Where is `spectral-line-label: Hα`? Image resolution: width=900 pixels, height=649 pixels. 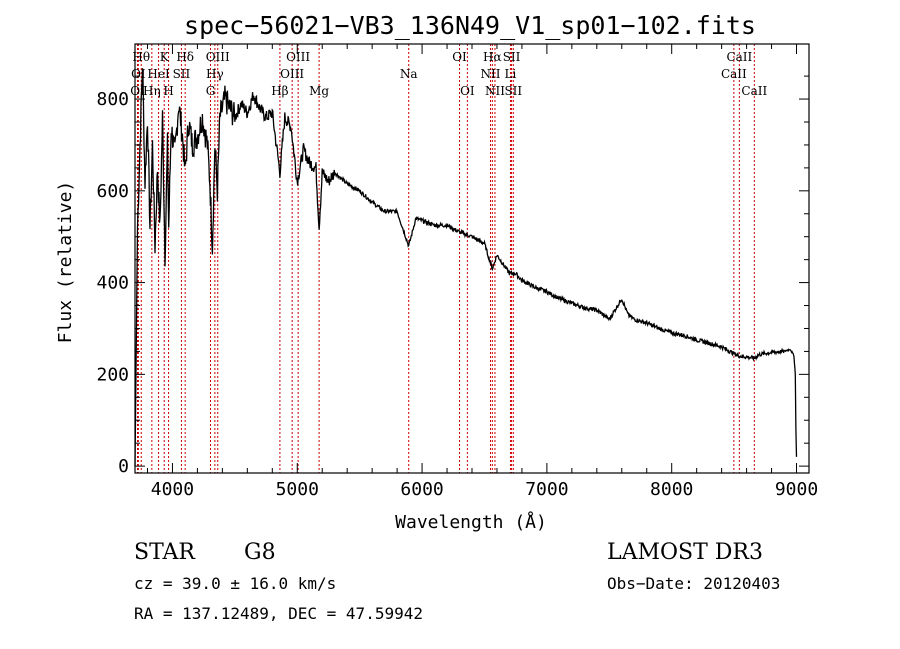
spectral-line-label: Hα is located at coordinates (492, 57).